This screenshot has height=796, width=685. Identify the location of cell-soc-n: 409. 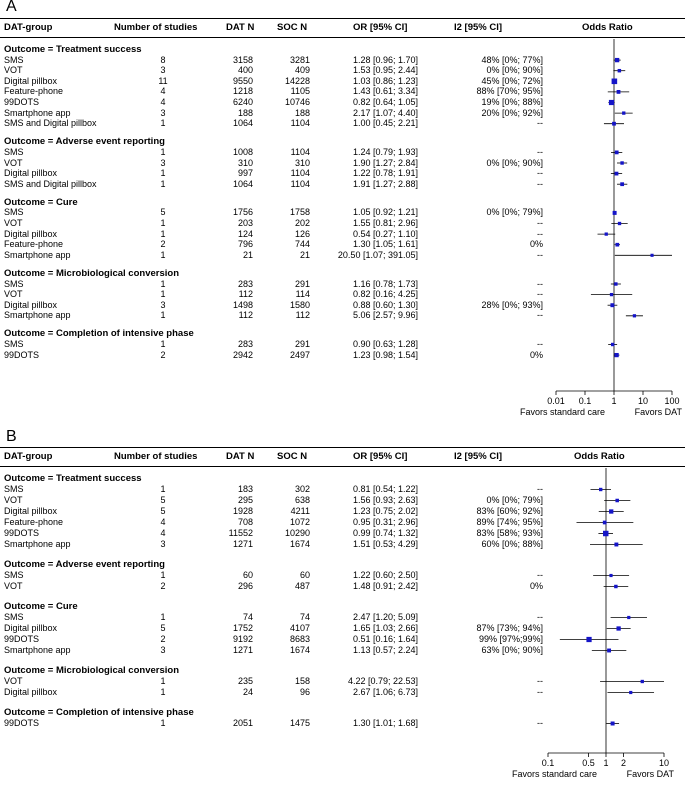
(302, 70).